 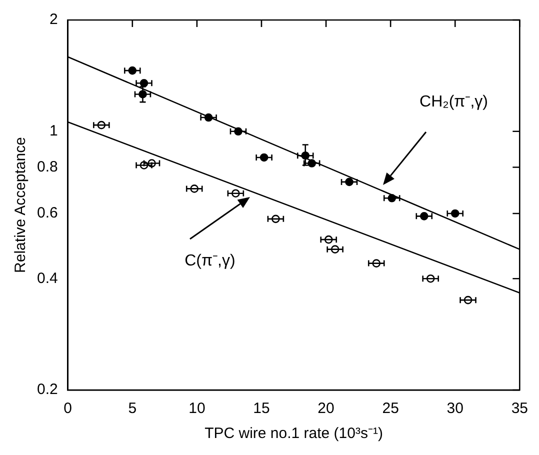 I want to click on x-tick-label: 35, so click(x=519, y=409).